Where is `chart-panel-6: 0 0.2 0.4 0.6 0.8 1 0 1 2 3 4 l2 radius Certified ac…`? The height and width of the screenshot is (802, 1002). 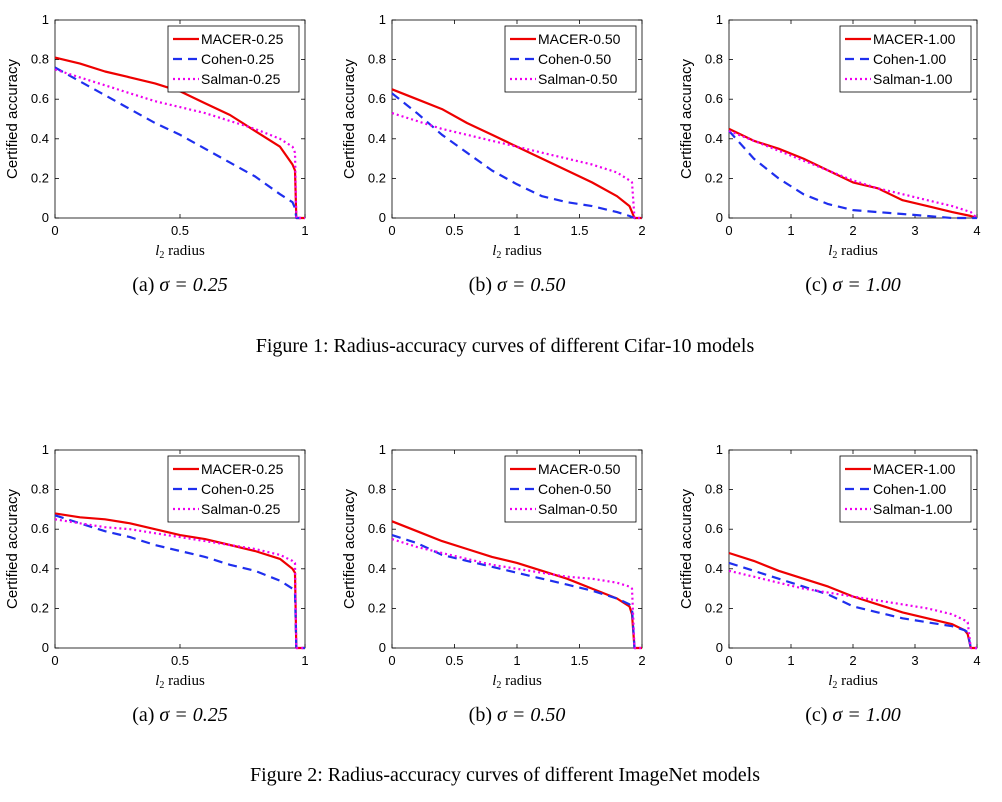 chart-panel-6: 0 0.2 0.4 0.6 0.8 1 0 1 2 3 4 l2 radius Certified ac… is located at coordinates (829, 566).